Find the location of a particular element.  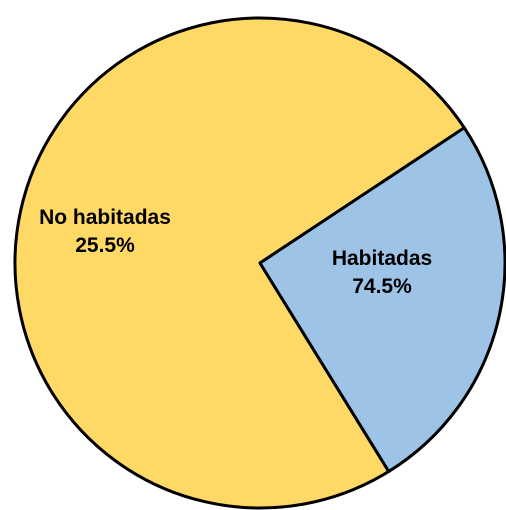

slice-label-no-habitadas: No habitadas is located at coordinates (105, 217).